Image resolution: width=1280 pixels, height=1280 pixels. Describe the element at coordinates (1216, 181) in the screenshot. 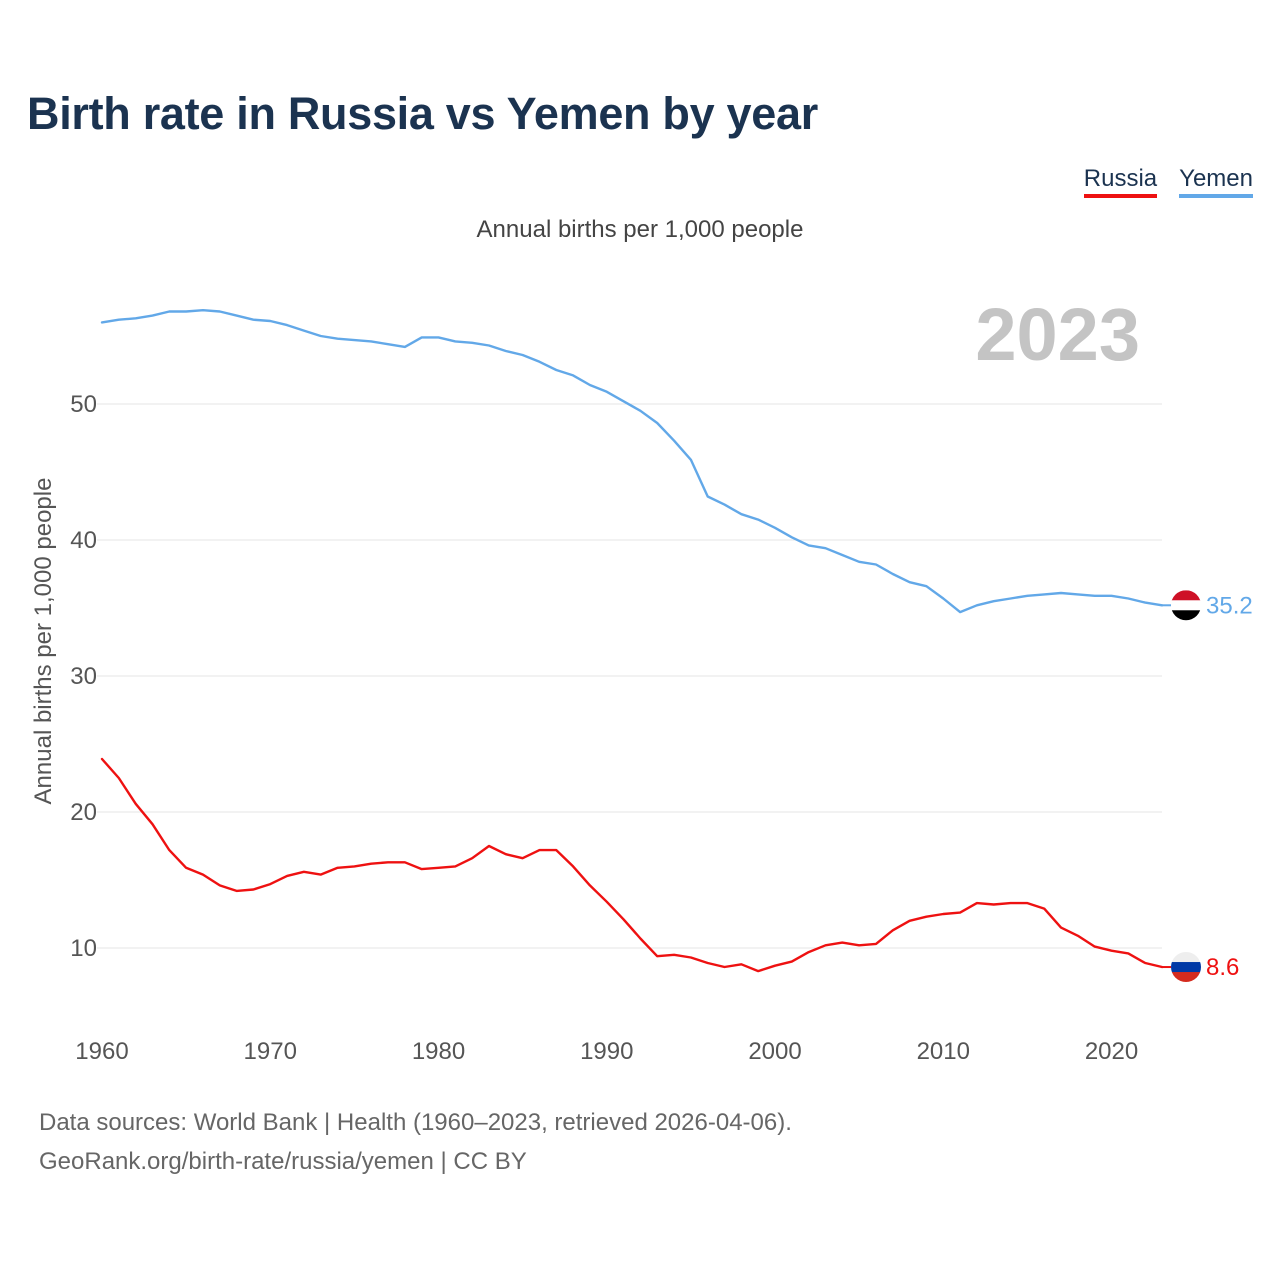

I see `legend-item-yemen: Yemen` at that location.